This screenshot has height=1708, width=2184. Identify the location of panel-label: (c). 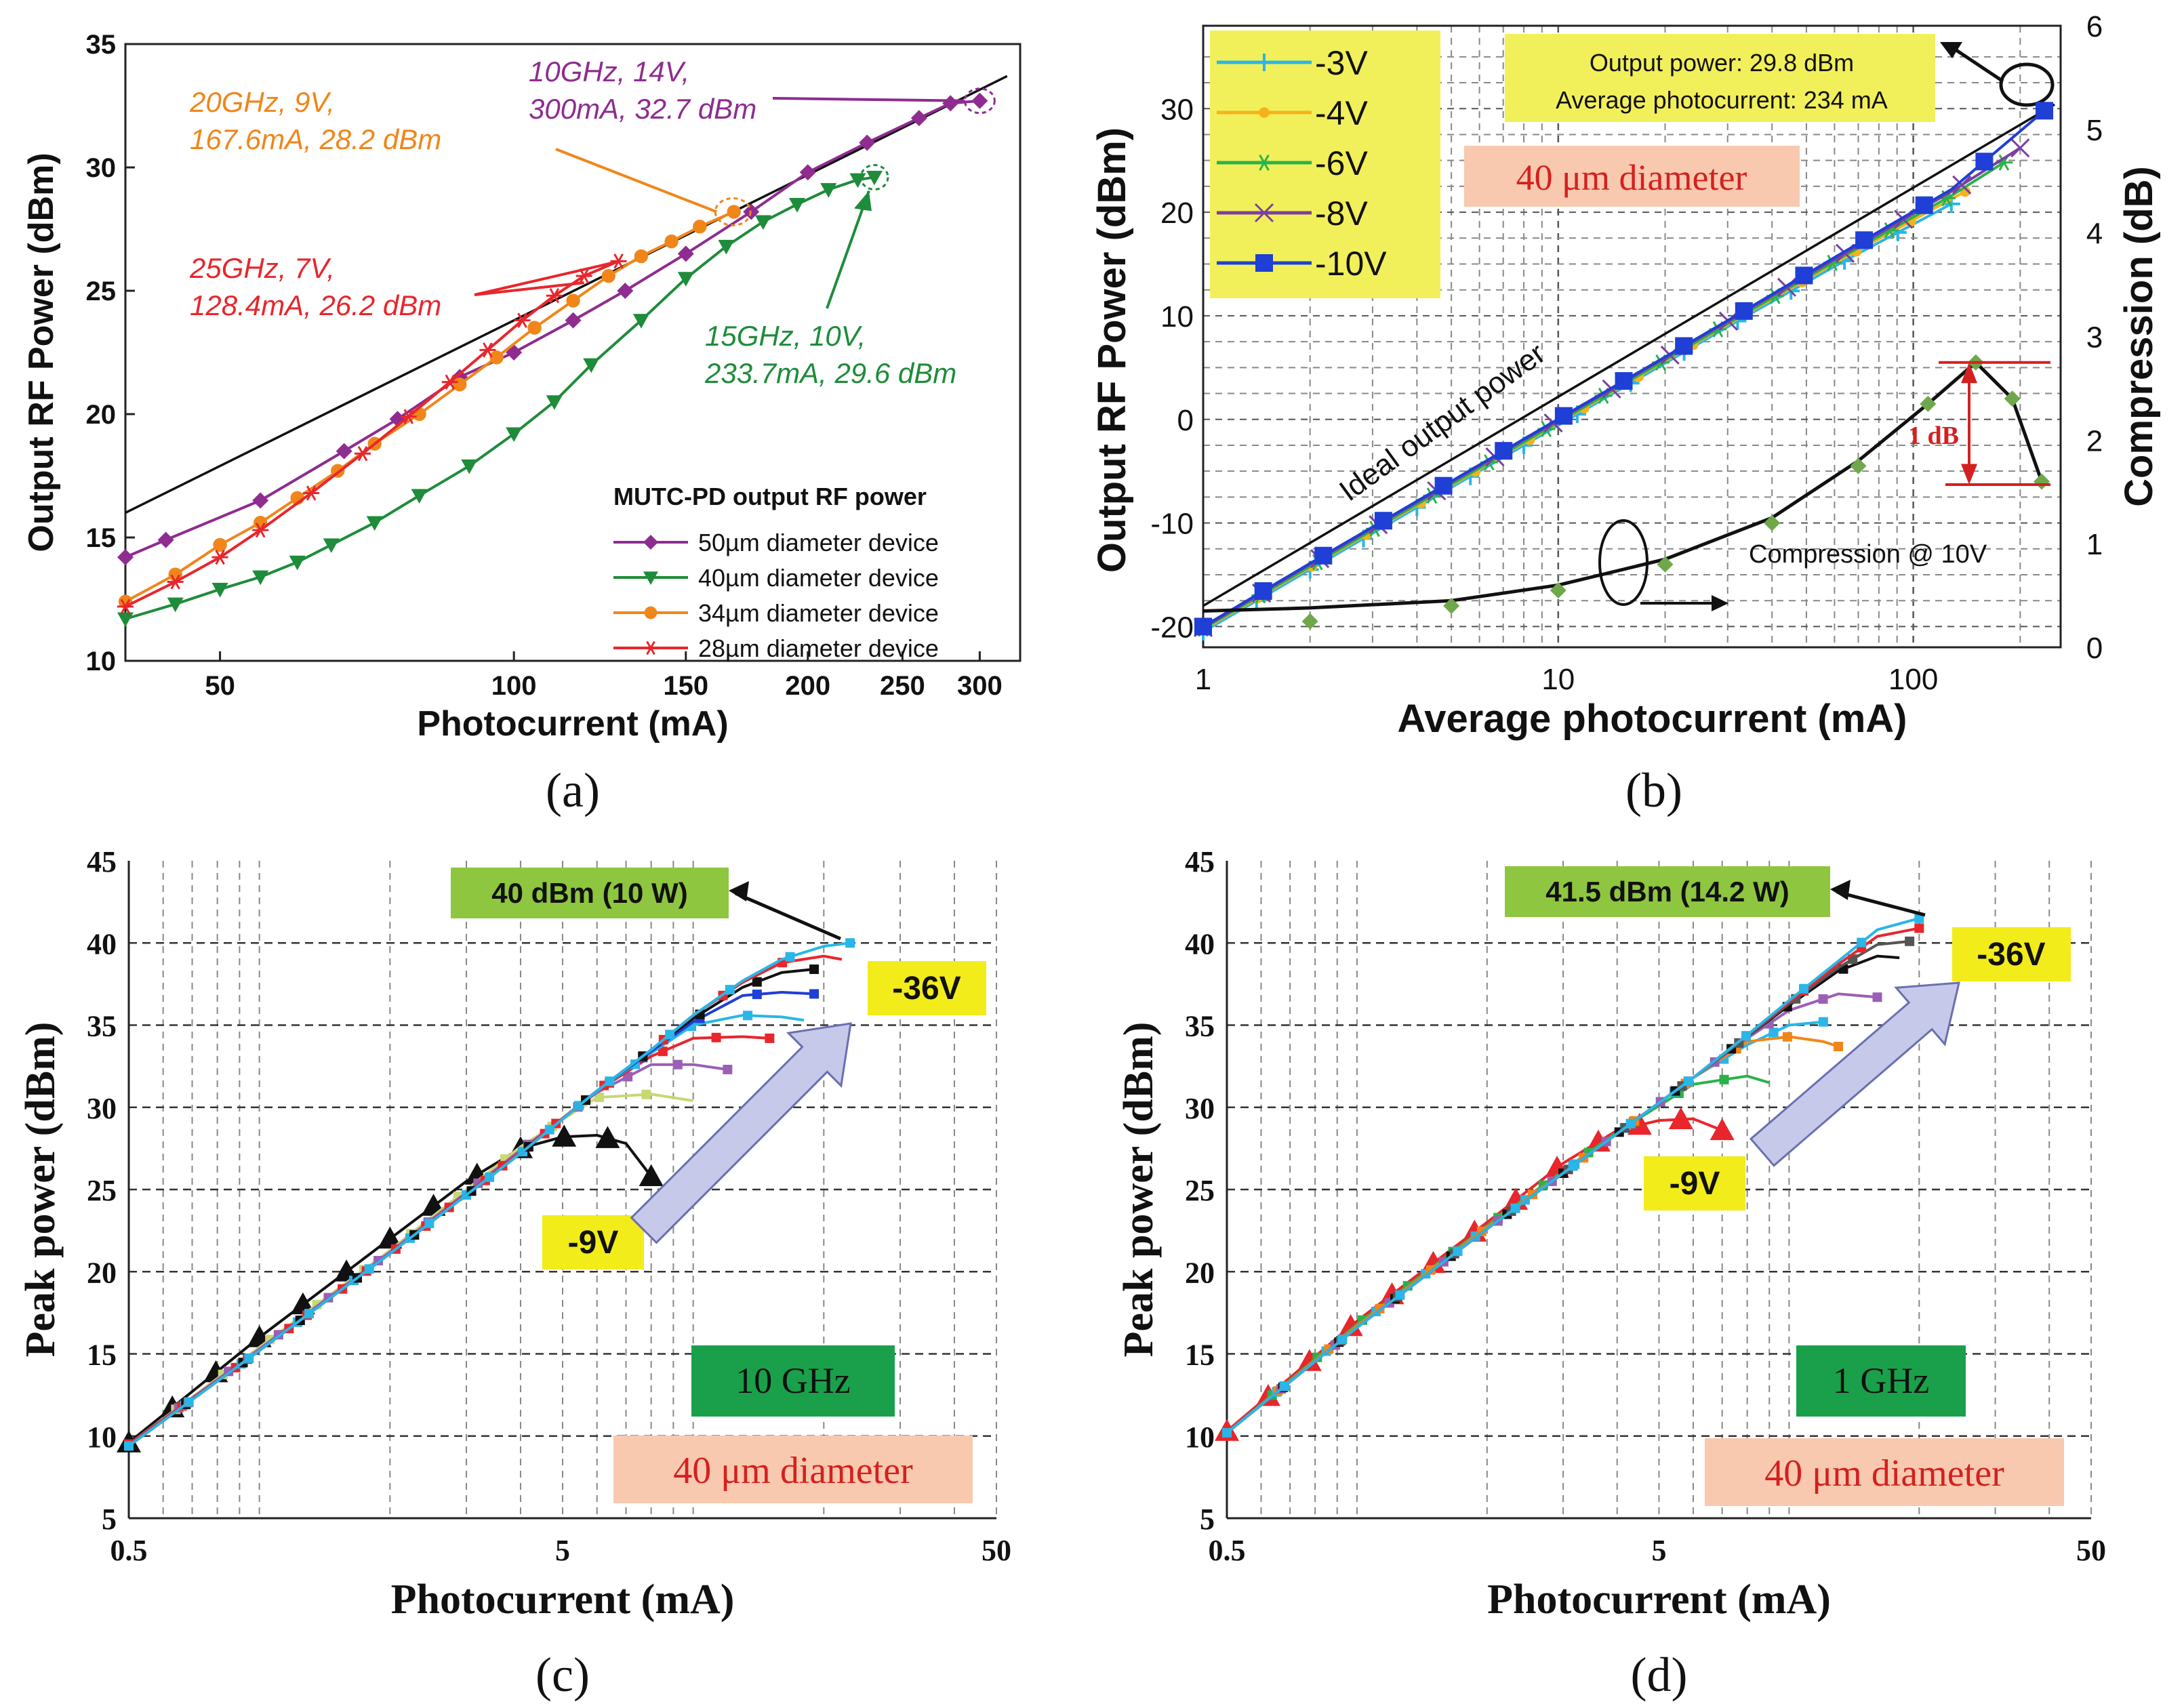
(562, 1675).